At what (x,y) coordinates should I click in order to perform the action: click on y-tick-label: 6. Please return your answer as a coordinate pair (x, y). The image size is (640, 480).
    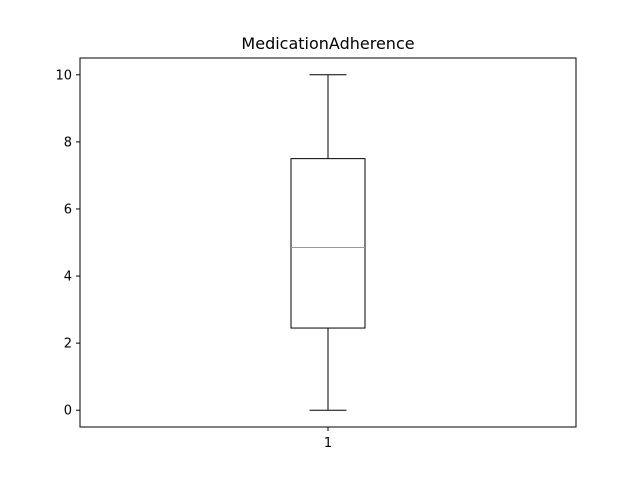
    Looking at the image, I should click on (68, 209).